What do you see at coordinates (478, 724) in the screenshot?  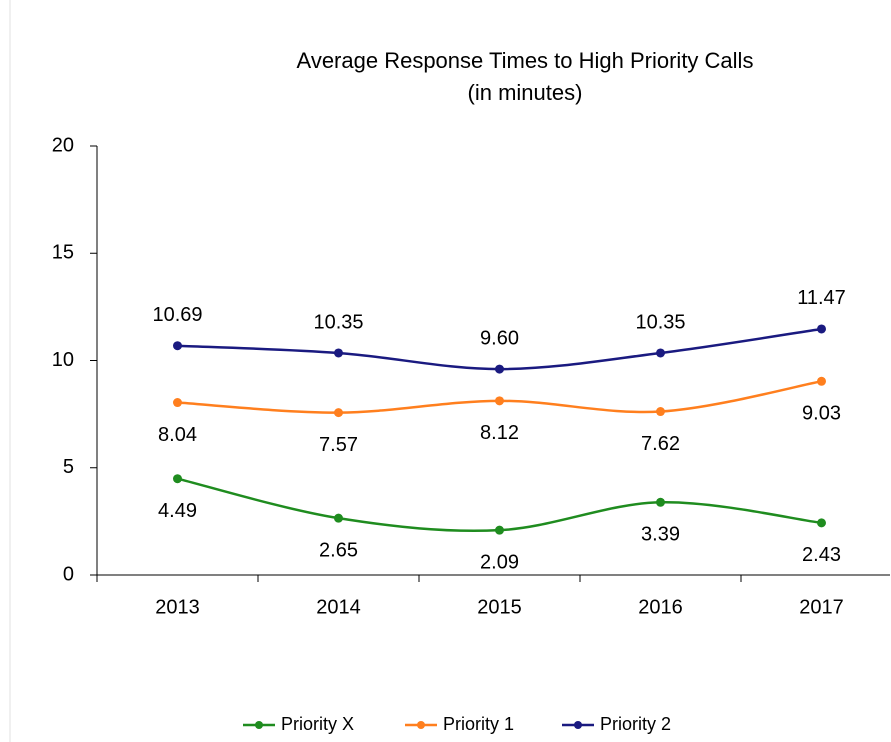 I see `legend-label: Priority 1` at bounding box center [478, 724].